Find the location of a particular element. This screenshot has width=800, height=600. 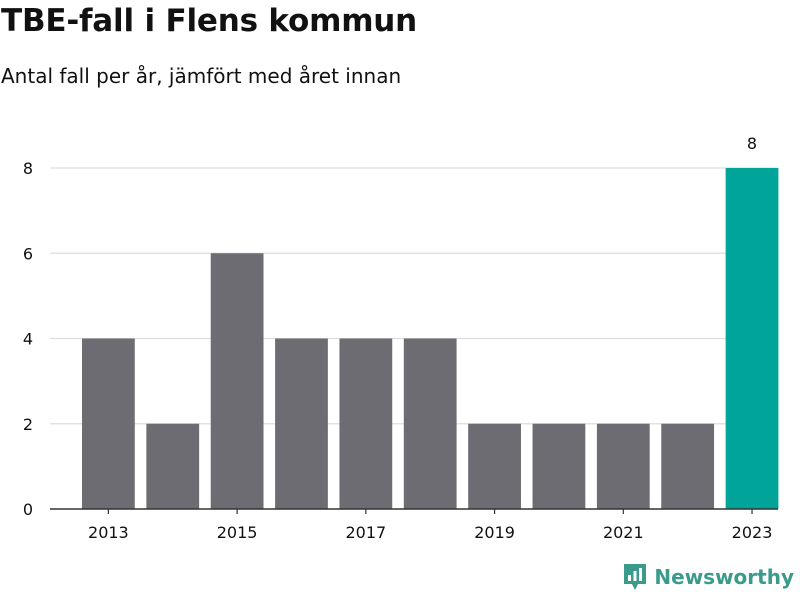

y-tick-label: 8 is located at coordinates (28, 168).